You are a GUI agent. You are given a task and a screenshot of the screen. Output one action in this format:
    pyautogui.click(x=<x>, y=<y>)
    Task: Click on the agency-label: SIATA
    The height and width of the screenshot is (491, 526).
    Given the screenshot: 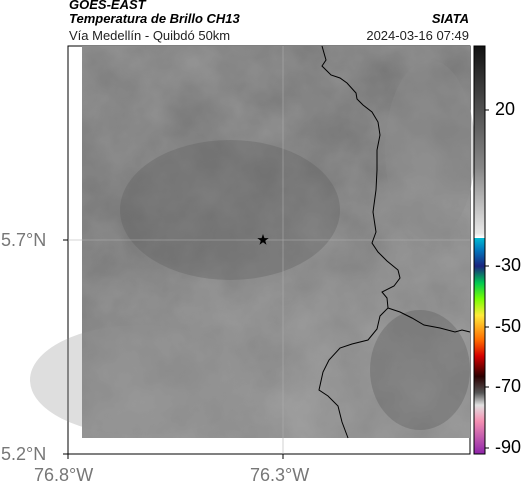 What is the action you would take?
    pyautogui.click(x=450, y=18)
    